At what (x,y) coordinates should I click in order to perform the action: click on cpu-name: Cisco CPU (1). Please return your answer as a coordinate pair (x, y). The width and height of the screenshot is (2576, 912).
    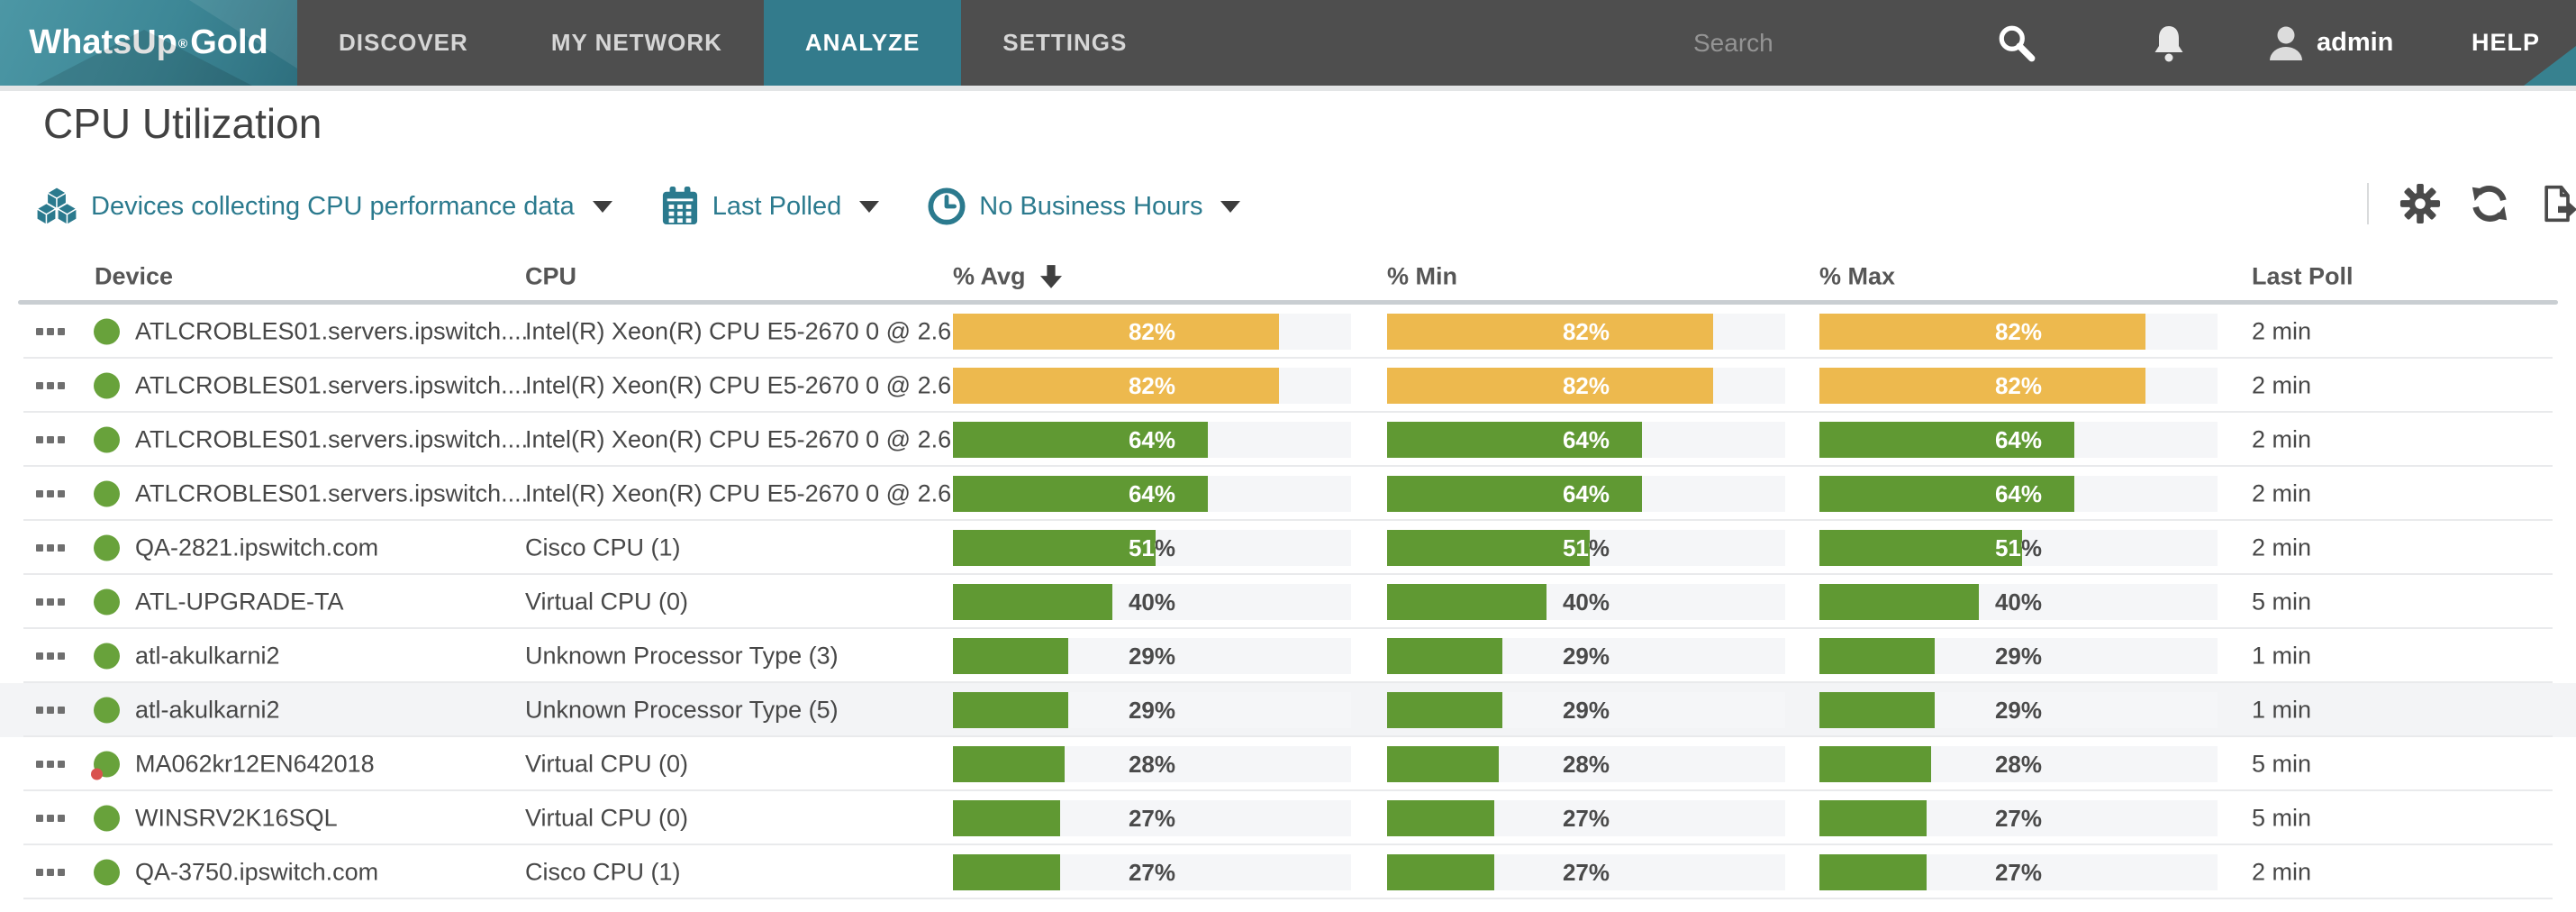
    Looking at the image, I should click on (603, 872).